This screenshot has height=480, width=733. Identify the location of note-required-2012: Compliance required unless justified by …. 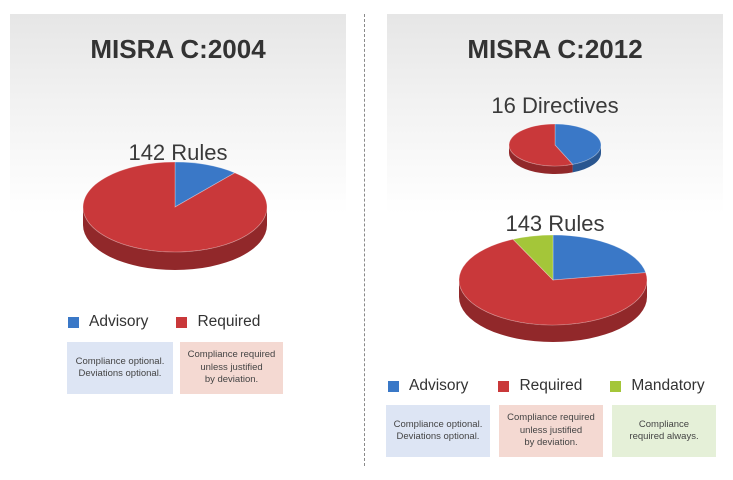
(551, 431).